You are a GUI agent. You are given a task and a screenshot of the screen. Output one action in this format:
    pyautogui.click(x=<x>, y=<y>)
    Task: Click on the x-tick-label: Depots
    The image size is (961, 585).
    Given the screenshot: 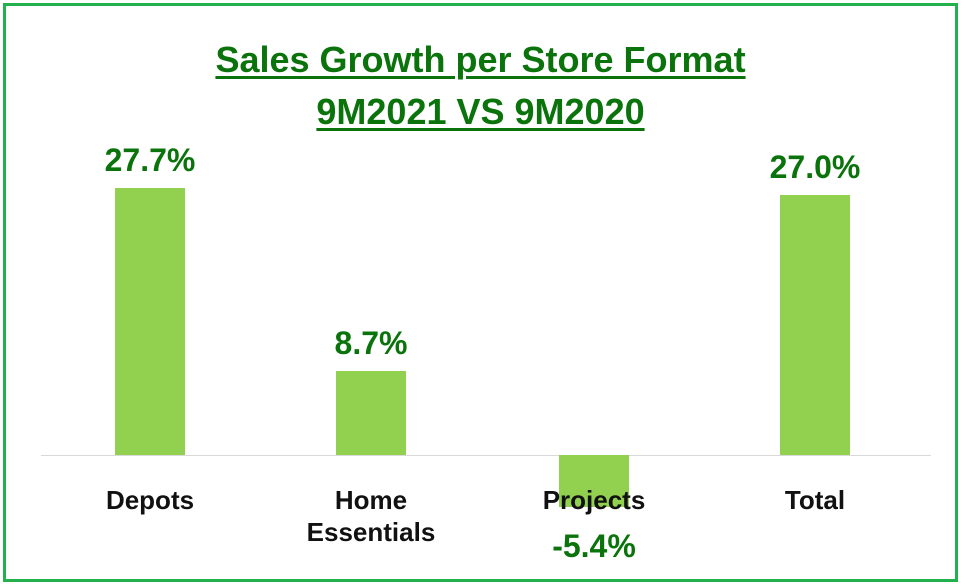 What is the action you would take?
    pyautogui.click(x=150, y=500)
    